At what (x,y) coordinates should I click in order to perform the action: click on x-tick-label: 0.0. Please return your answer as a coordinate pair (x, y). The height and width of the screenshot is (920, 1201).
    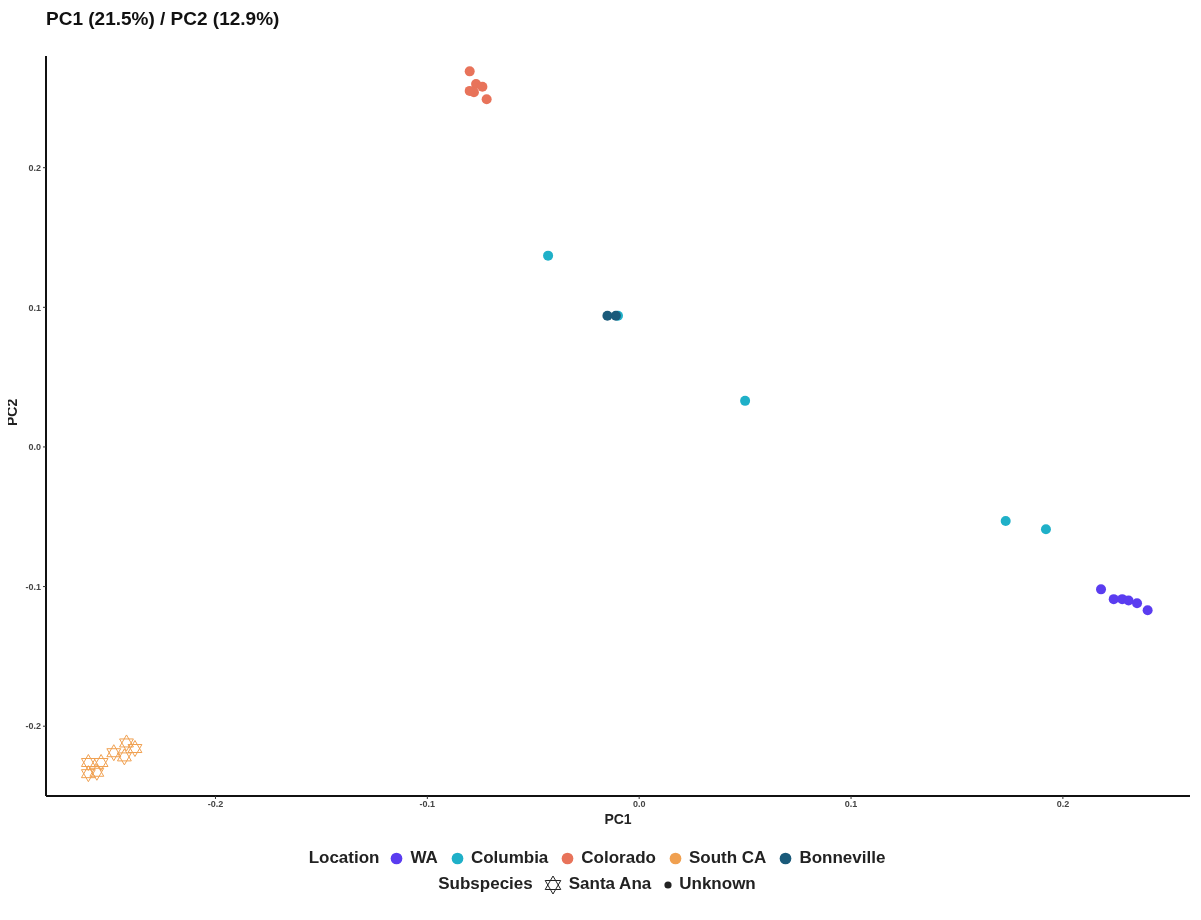
    Looking at the image, I should click on (639, 804).